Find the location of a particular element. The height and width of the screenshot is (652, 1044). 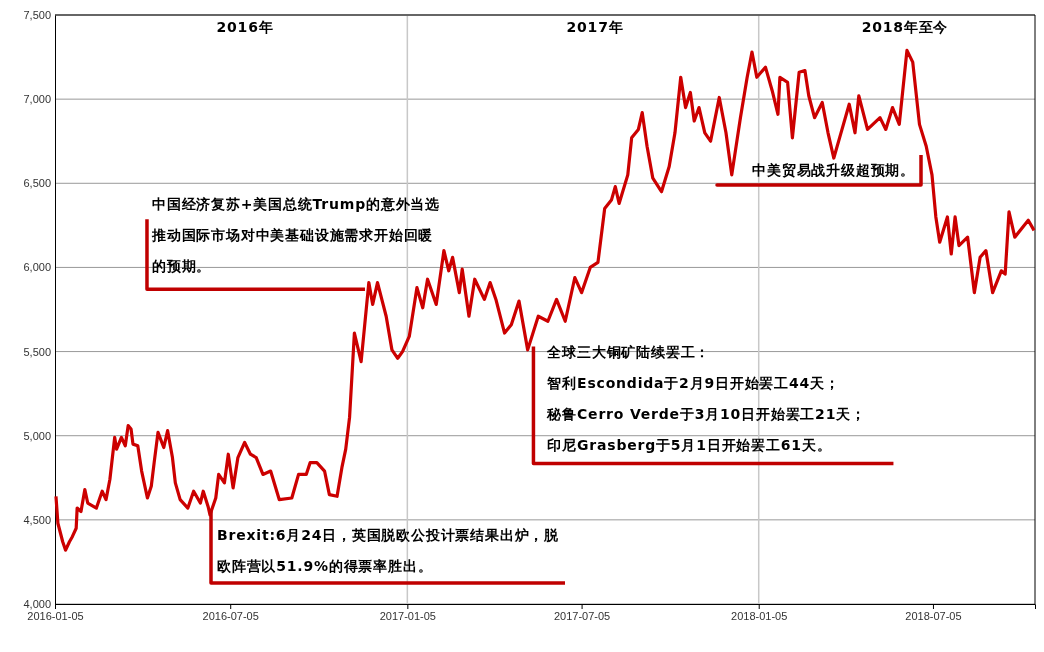

x-tick-label: 2017-07-05 is located at coordinates (582, 615).